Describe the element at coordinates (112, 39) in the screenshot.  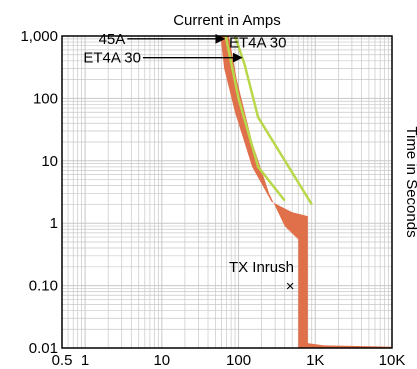
I see `annotation-label: 45A` at that location.